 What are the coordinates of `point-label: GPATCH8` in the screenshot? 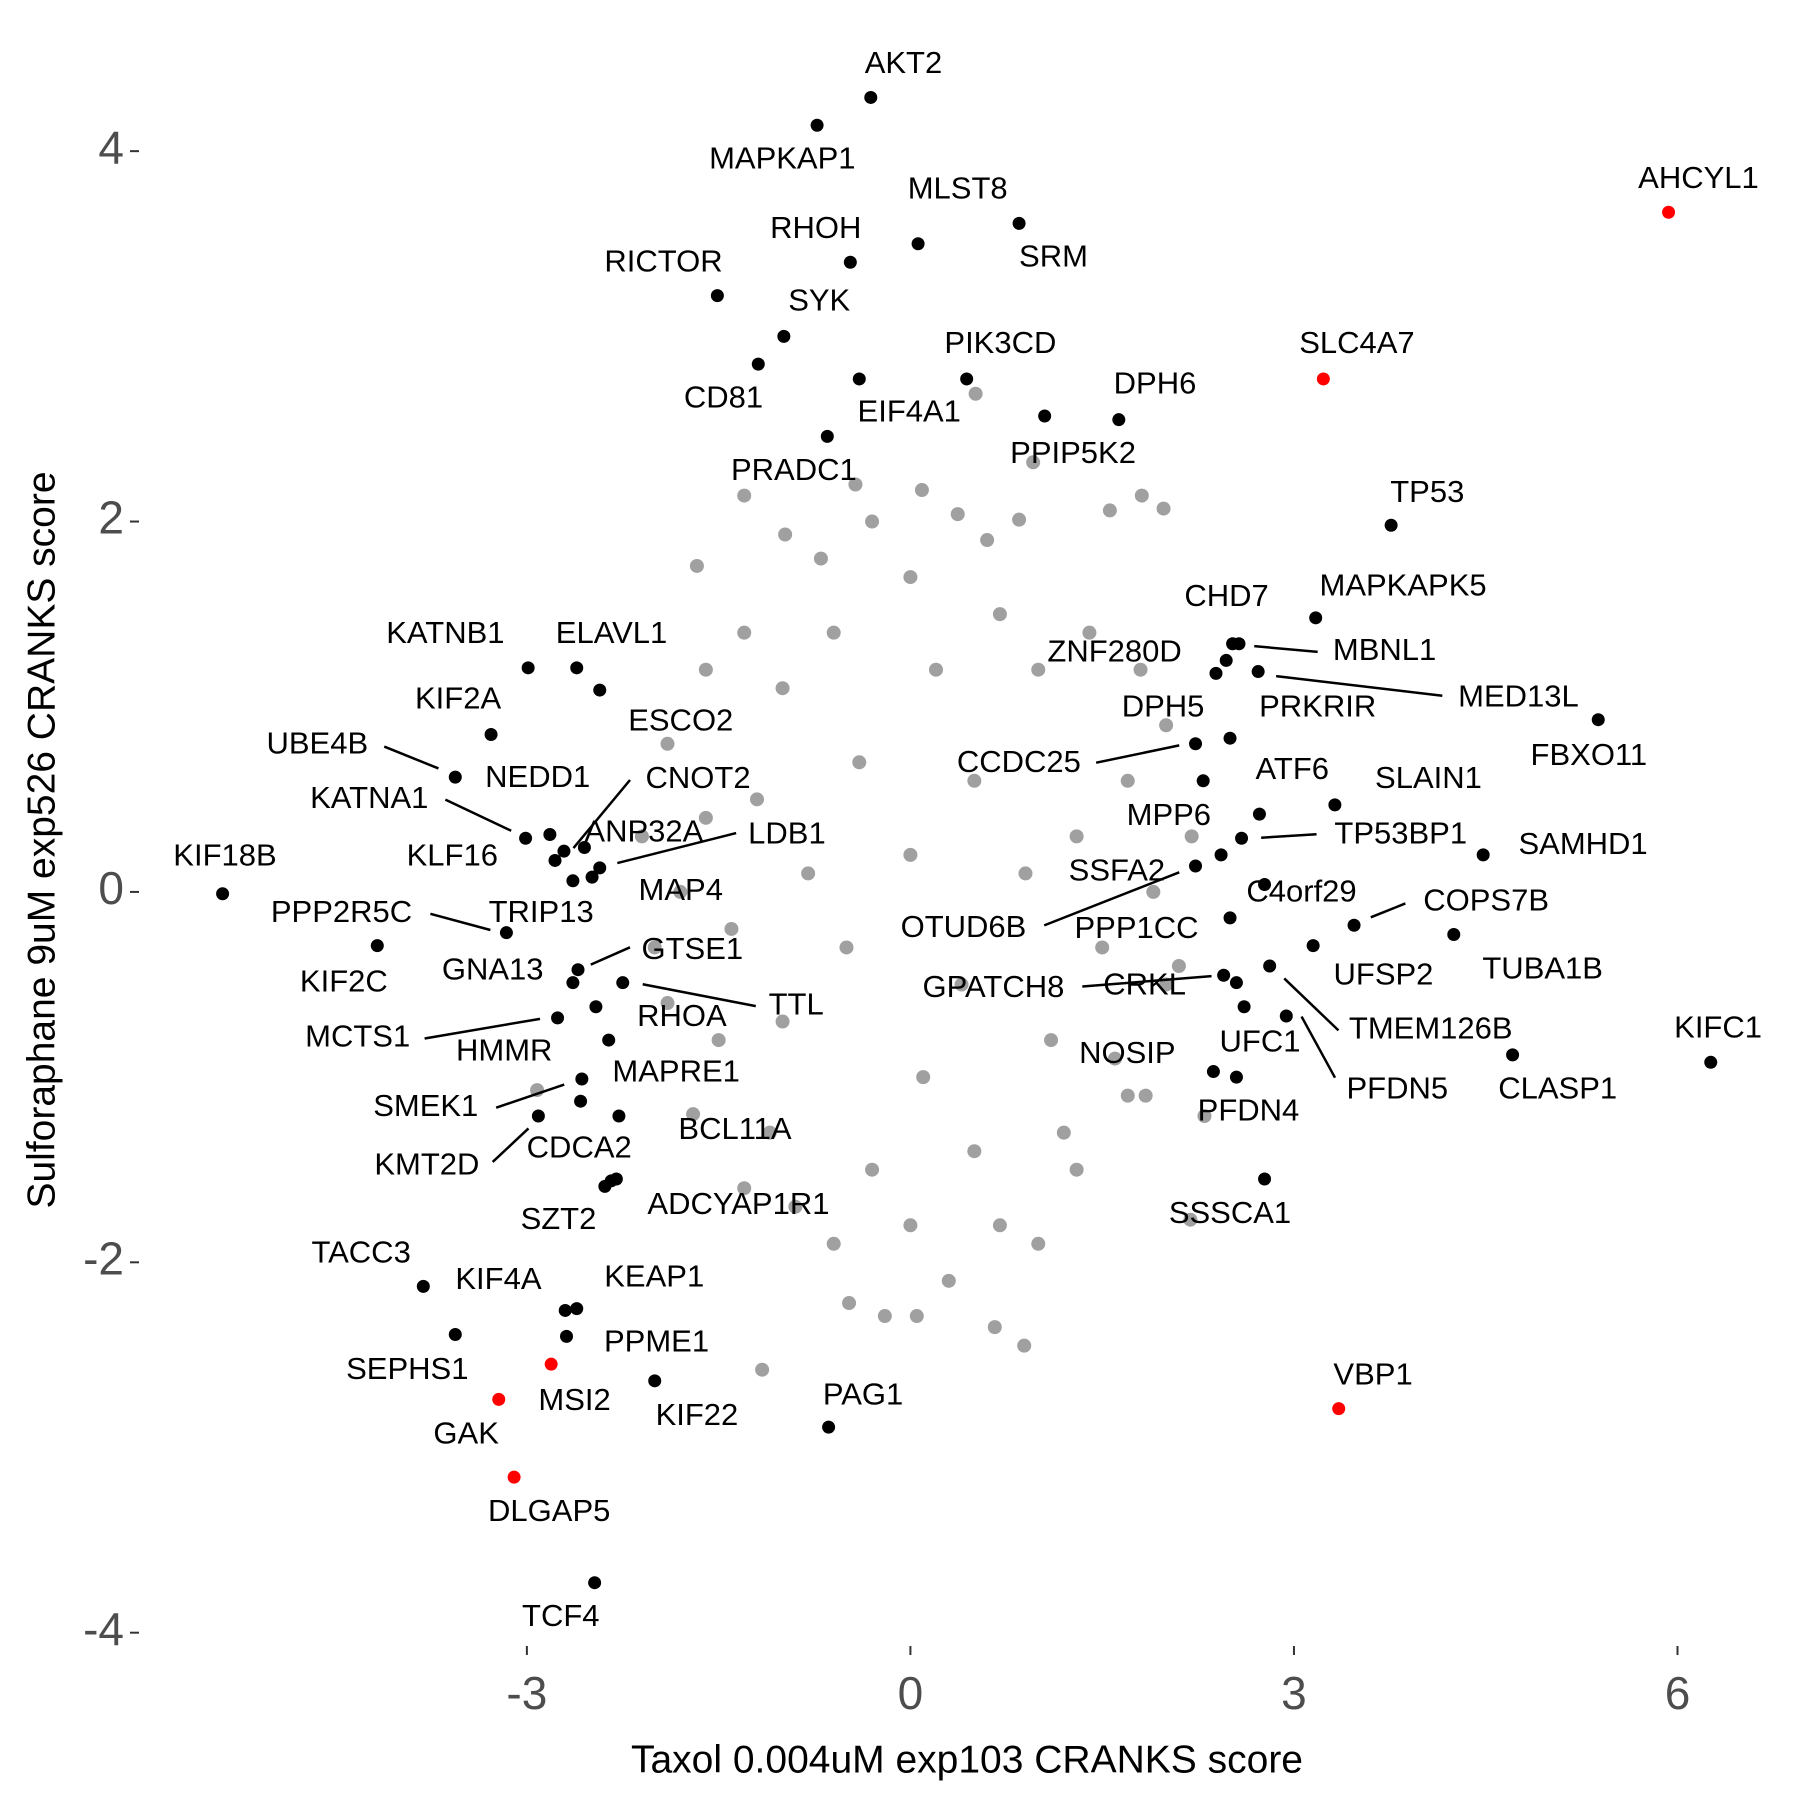 It's located at (994, 986).